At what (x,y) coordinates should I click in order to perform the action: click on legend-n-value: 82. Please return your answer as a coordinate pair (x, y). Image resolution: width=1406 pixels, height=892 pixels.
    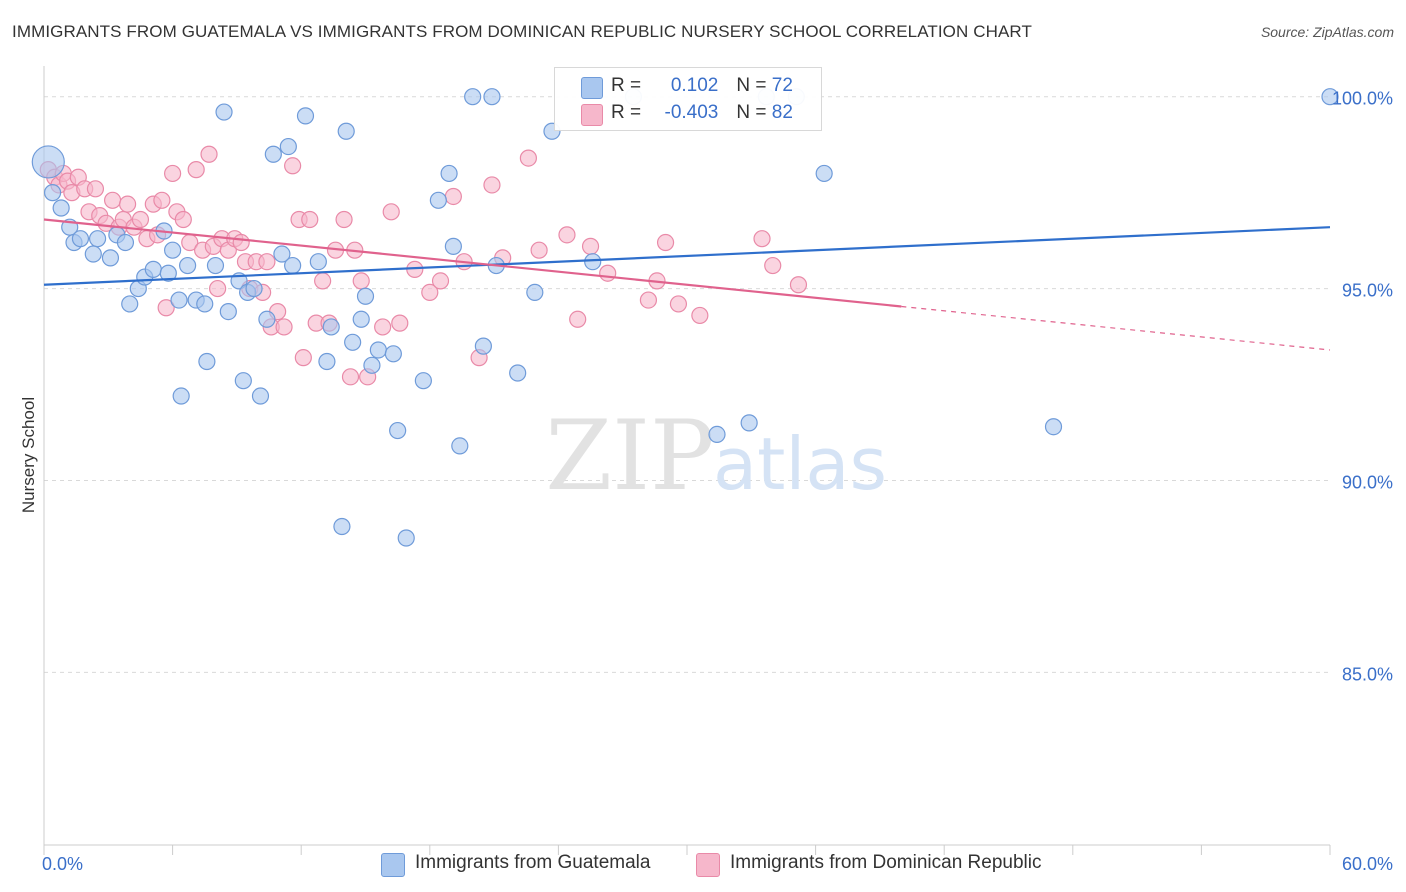
    Looking at the image, I should click on (782, 112).